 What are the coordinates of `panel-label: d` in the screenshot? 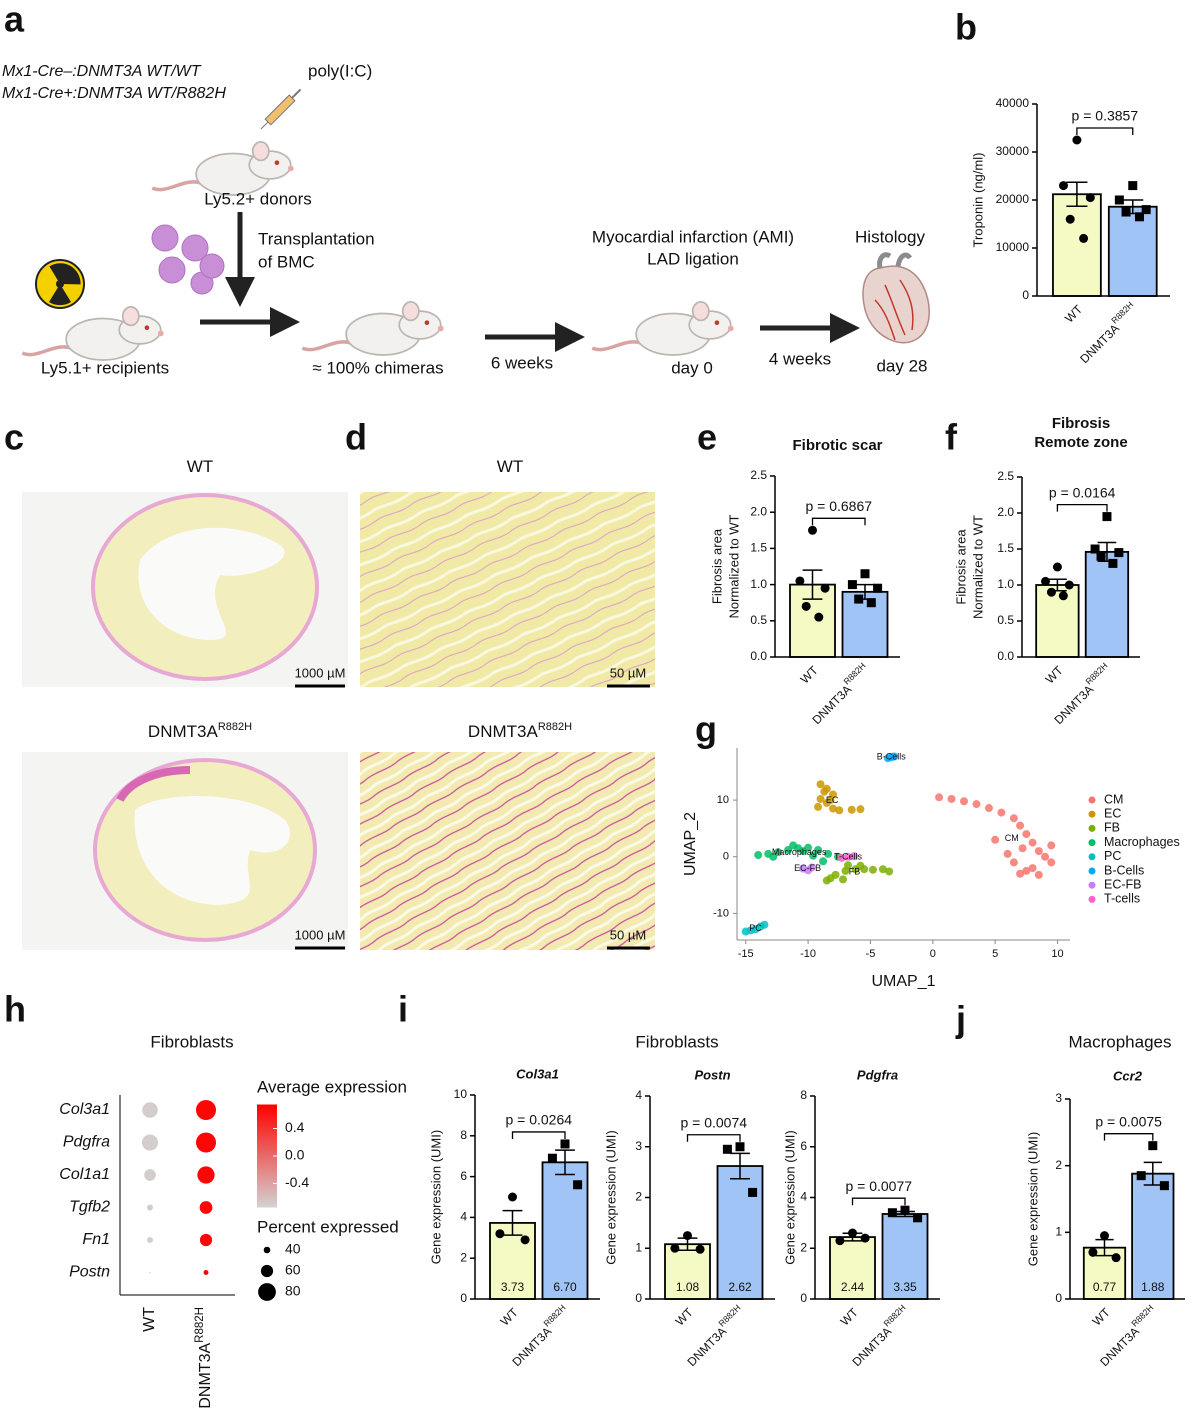 It's located at (356, 437).